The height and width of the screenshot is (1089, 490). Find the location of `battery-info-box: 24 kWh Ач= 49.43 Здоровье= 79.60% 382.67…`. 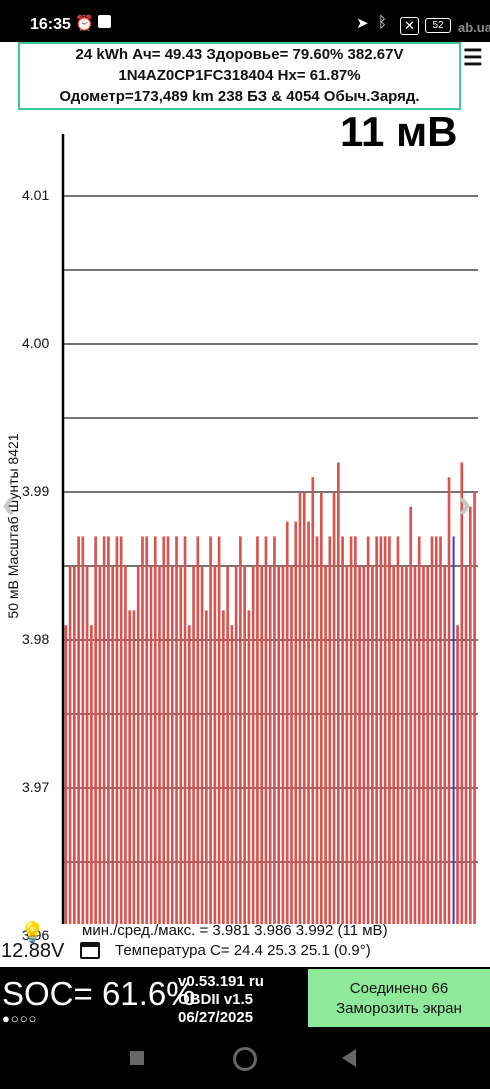

battery-info-box: 24 kWh Ач= 49.43 Здоровье= 79.60% 382.67… is located at coordinates (239, 76).